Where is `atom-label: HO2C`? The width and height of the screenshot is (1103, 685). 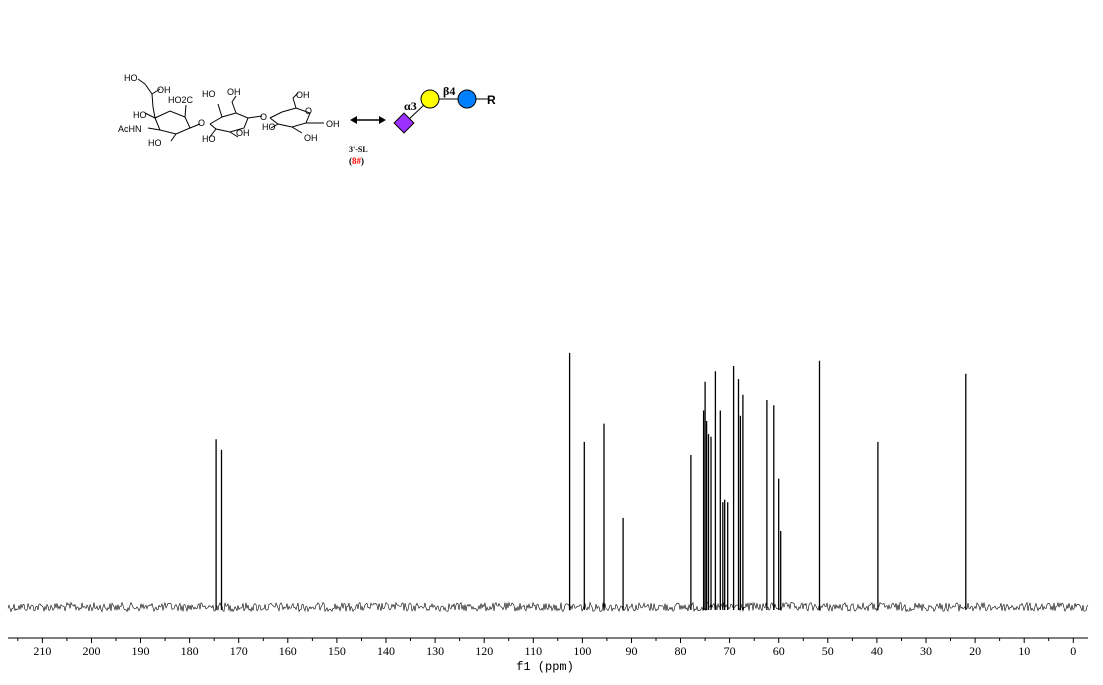 atom-label: HO2C is located at coordinates (181, 100).